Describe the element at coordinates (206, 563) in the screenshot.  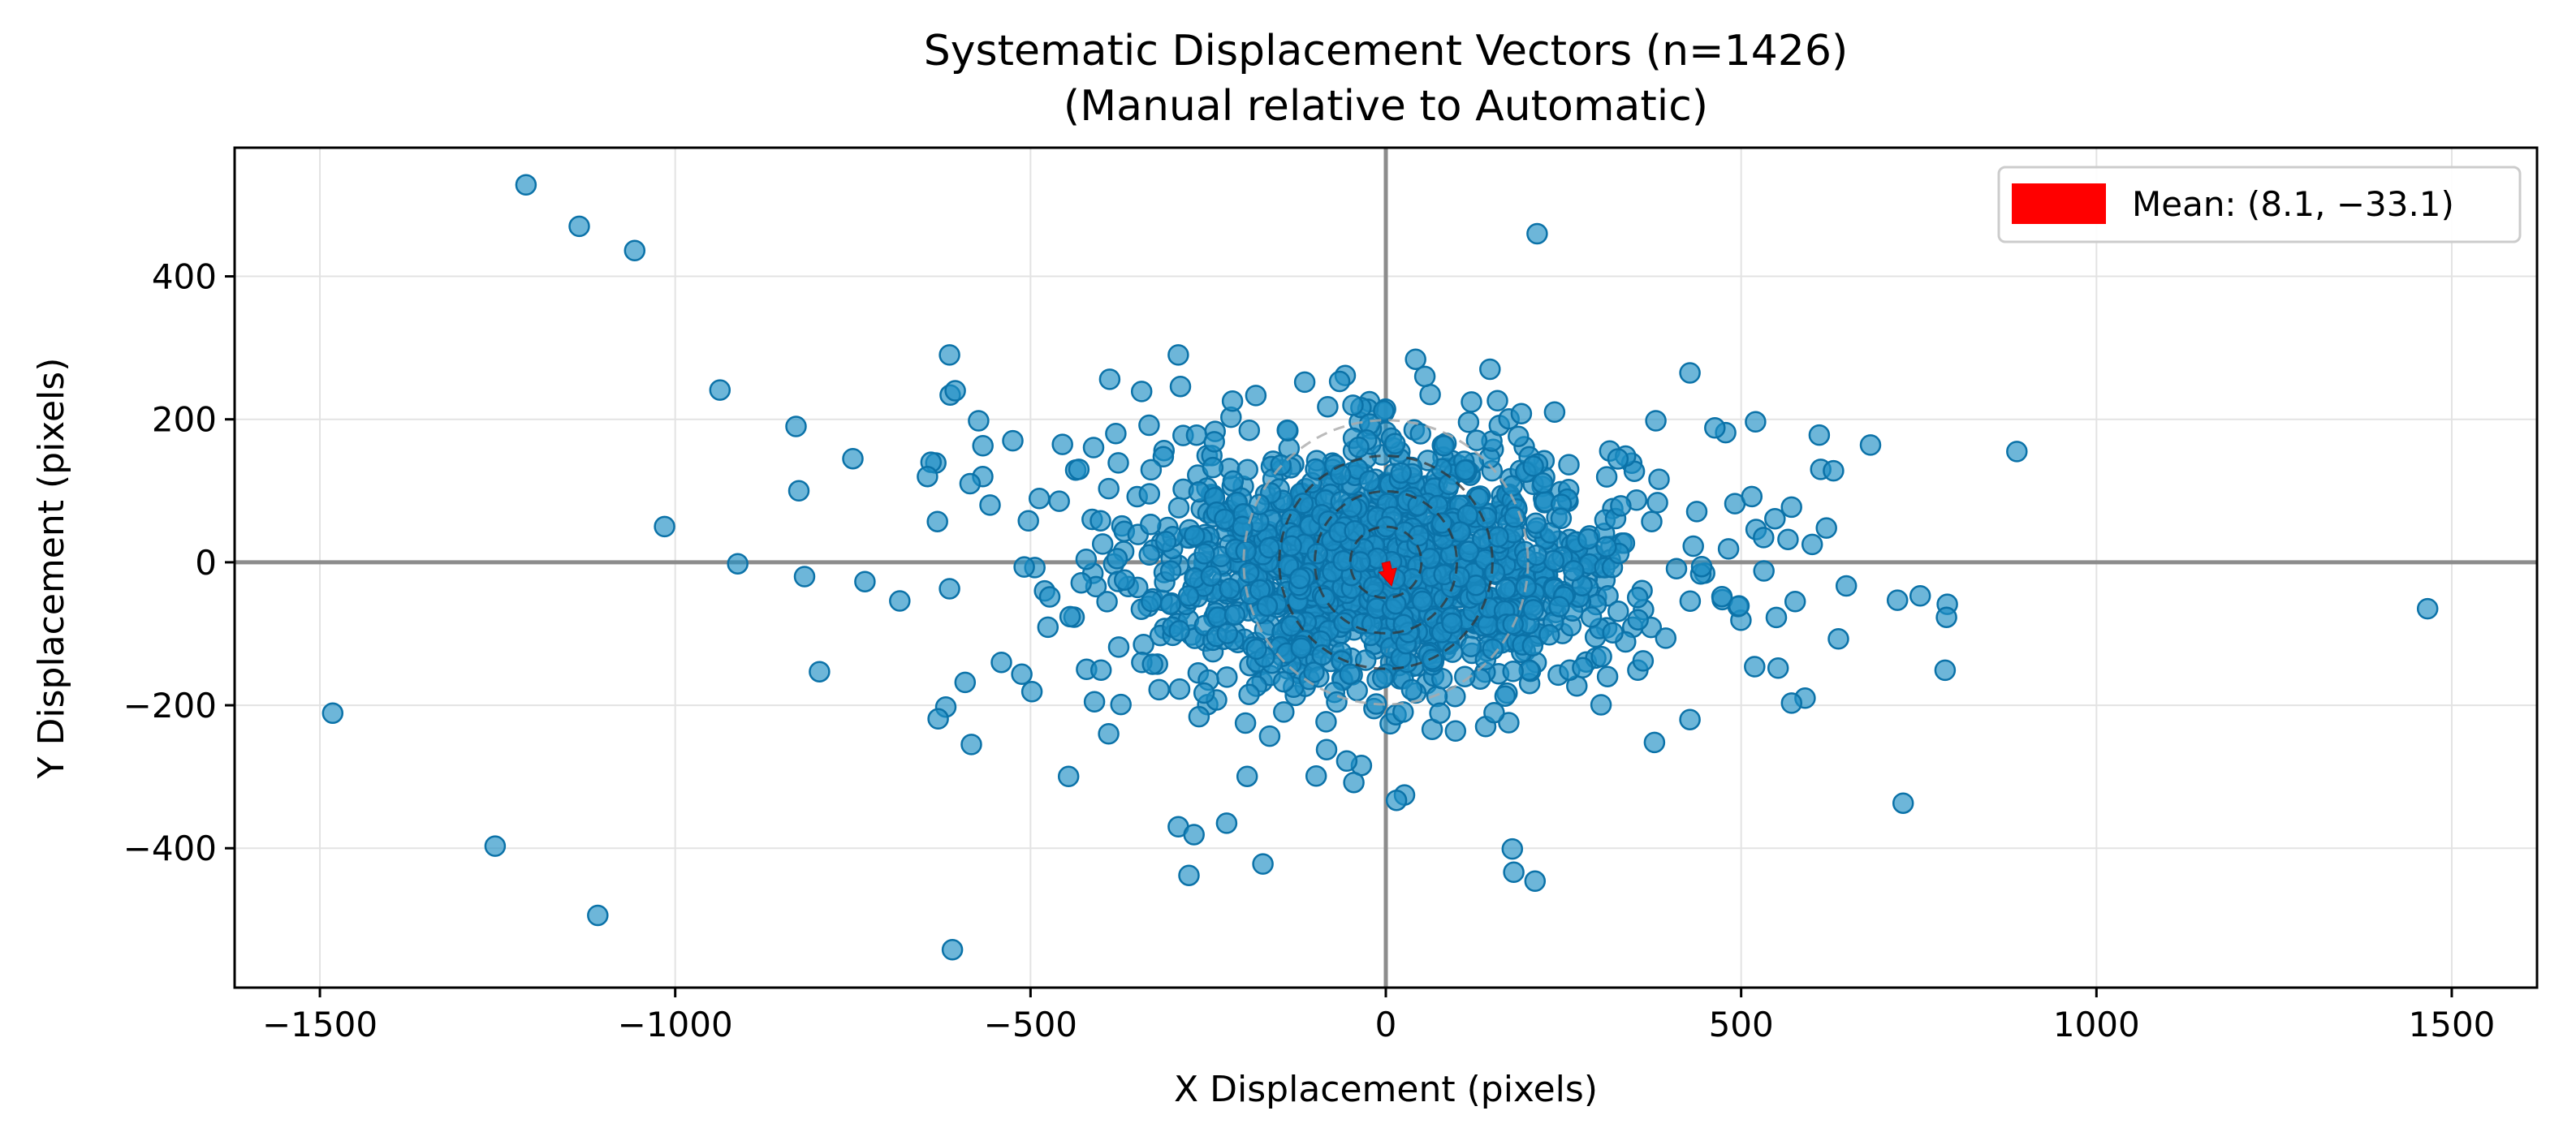
I see `y-tick-label: 0` at that location.